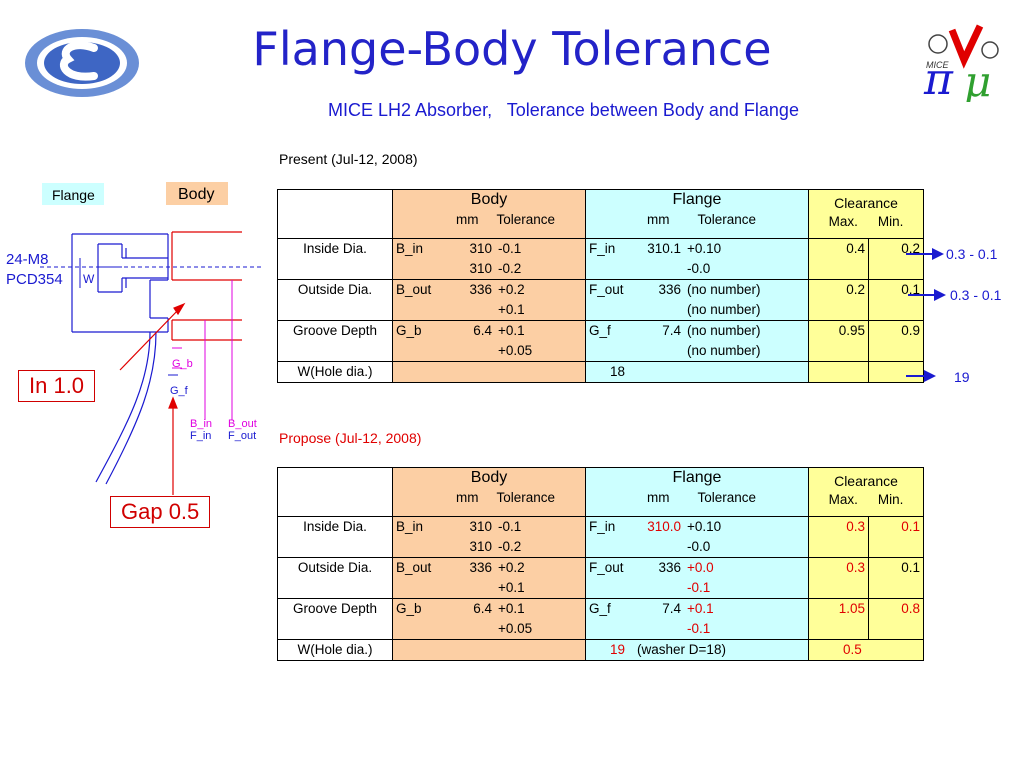 This screenshot has height=768, width=1024. I want to click on body-label: Body, so click(196, 194).